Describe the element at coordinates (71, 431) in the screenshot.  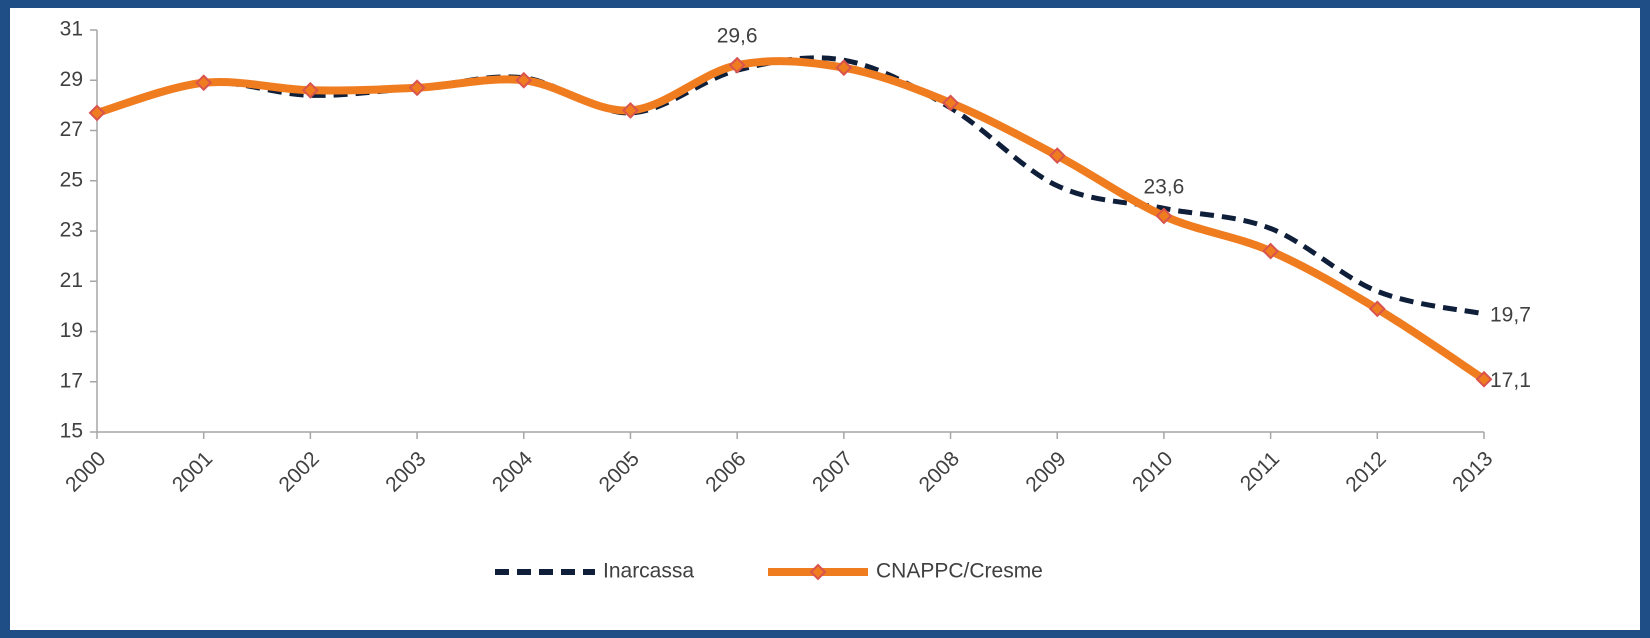
I see `y-tick-label: 15` at that location.